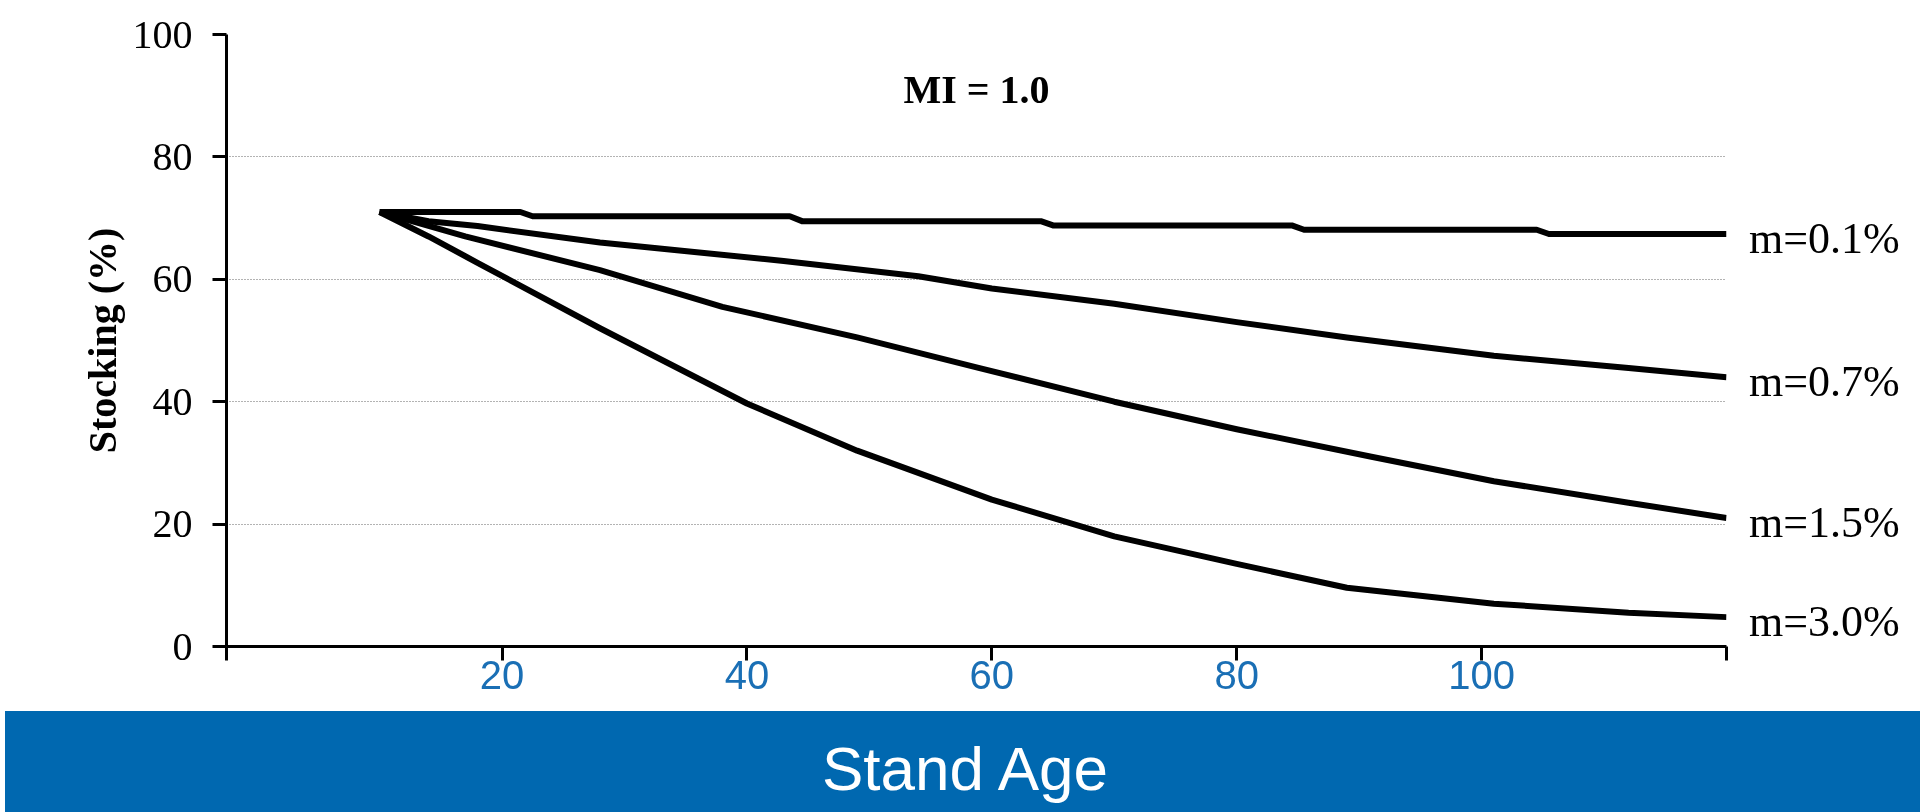  Describe the element at coordinates (1481, 674) in the screenshot. I see `x-tick-label: 100` at that location.